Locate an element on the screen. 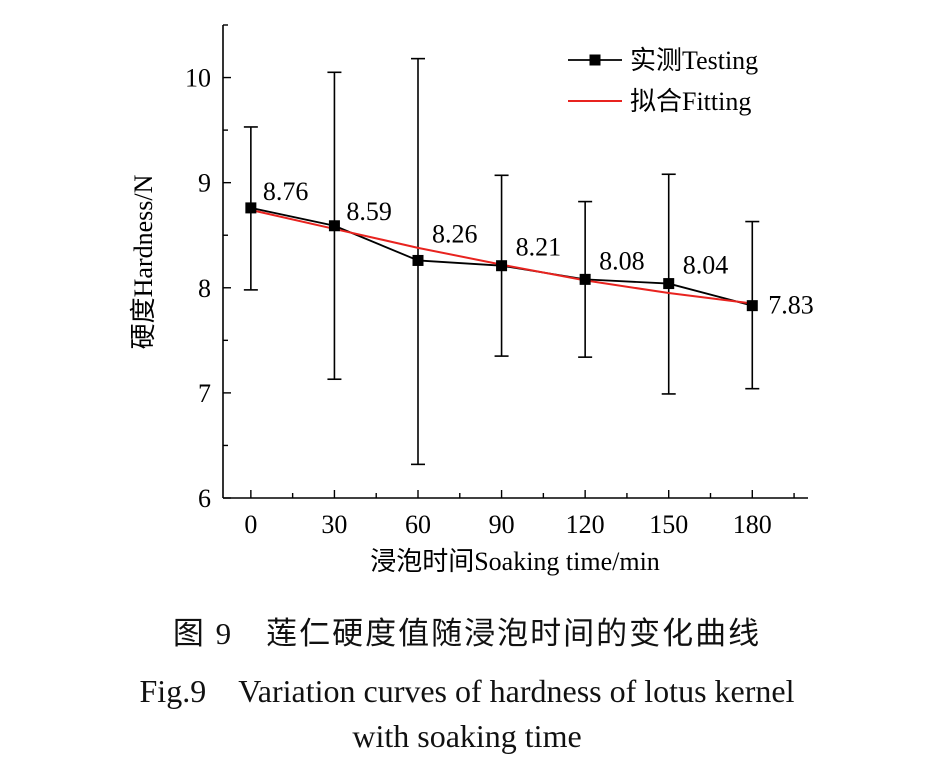 This screenshot has height=775, width=934. x-tick-label: 150 is located at coordinates (668, 524).